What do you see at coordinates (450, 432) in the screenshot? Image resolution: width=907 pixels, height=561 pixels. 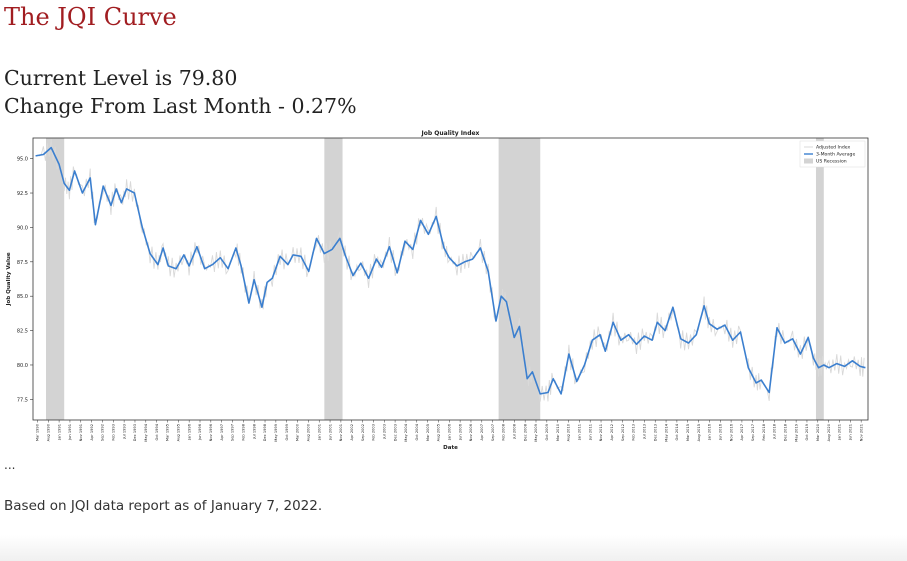 I see `x-tick-label: Jan 2006` at bounding box center [450, 432].